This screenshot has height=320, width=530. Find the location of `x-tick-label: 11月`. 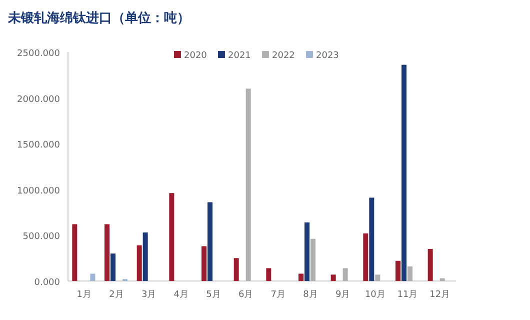

x-tick-label: 11月 is located at coordinates (407, 295).